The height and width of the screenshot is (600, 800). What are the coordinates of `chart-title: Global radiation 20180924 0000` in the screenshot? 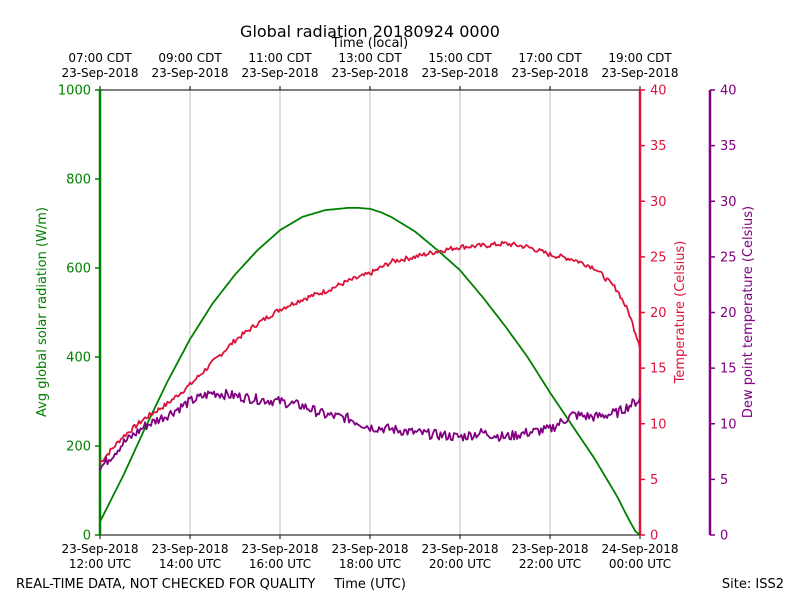 It's located at (370, 31).